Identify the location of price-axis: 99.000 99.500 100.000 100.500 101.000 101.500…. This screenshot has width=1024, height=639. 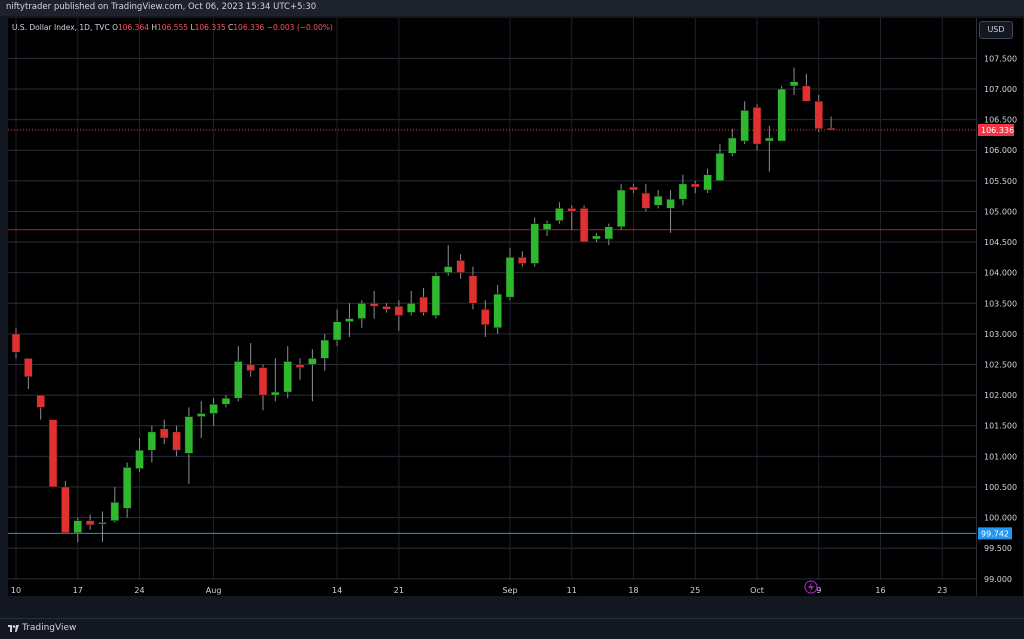
(999, 307).